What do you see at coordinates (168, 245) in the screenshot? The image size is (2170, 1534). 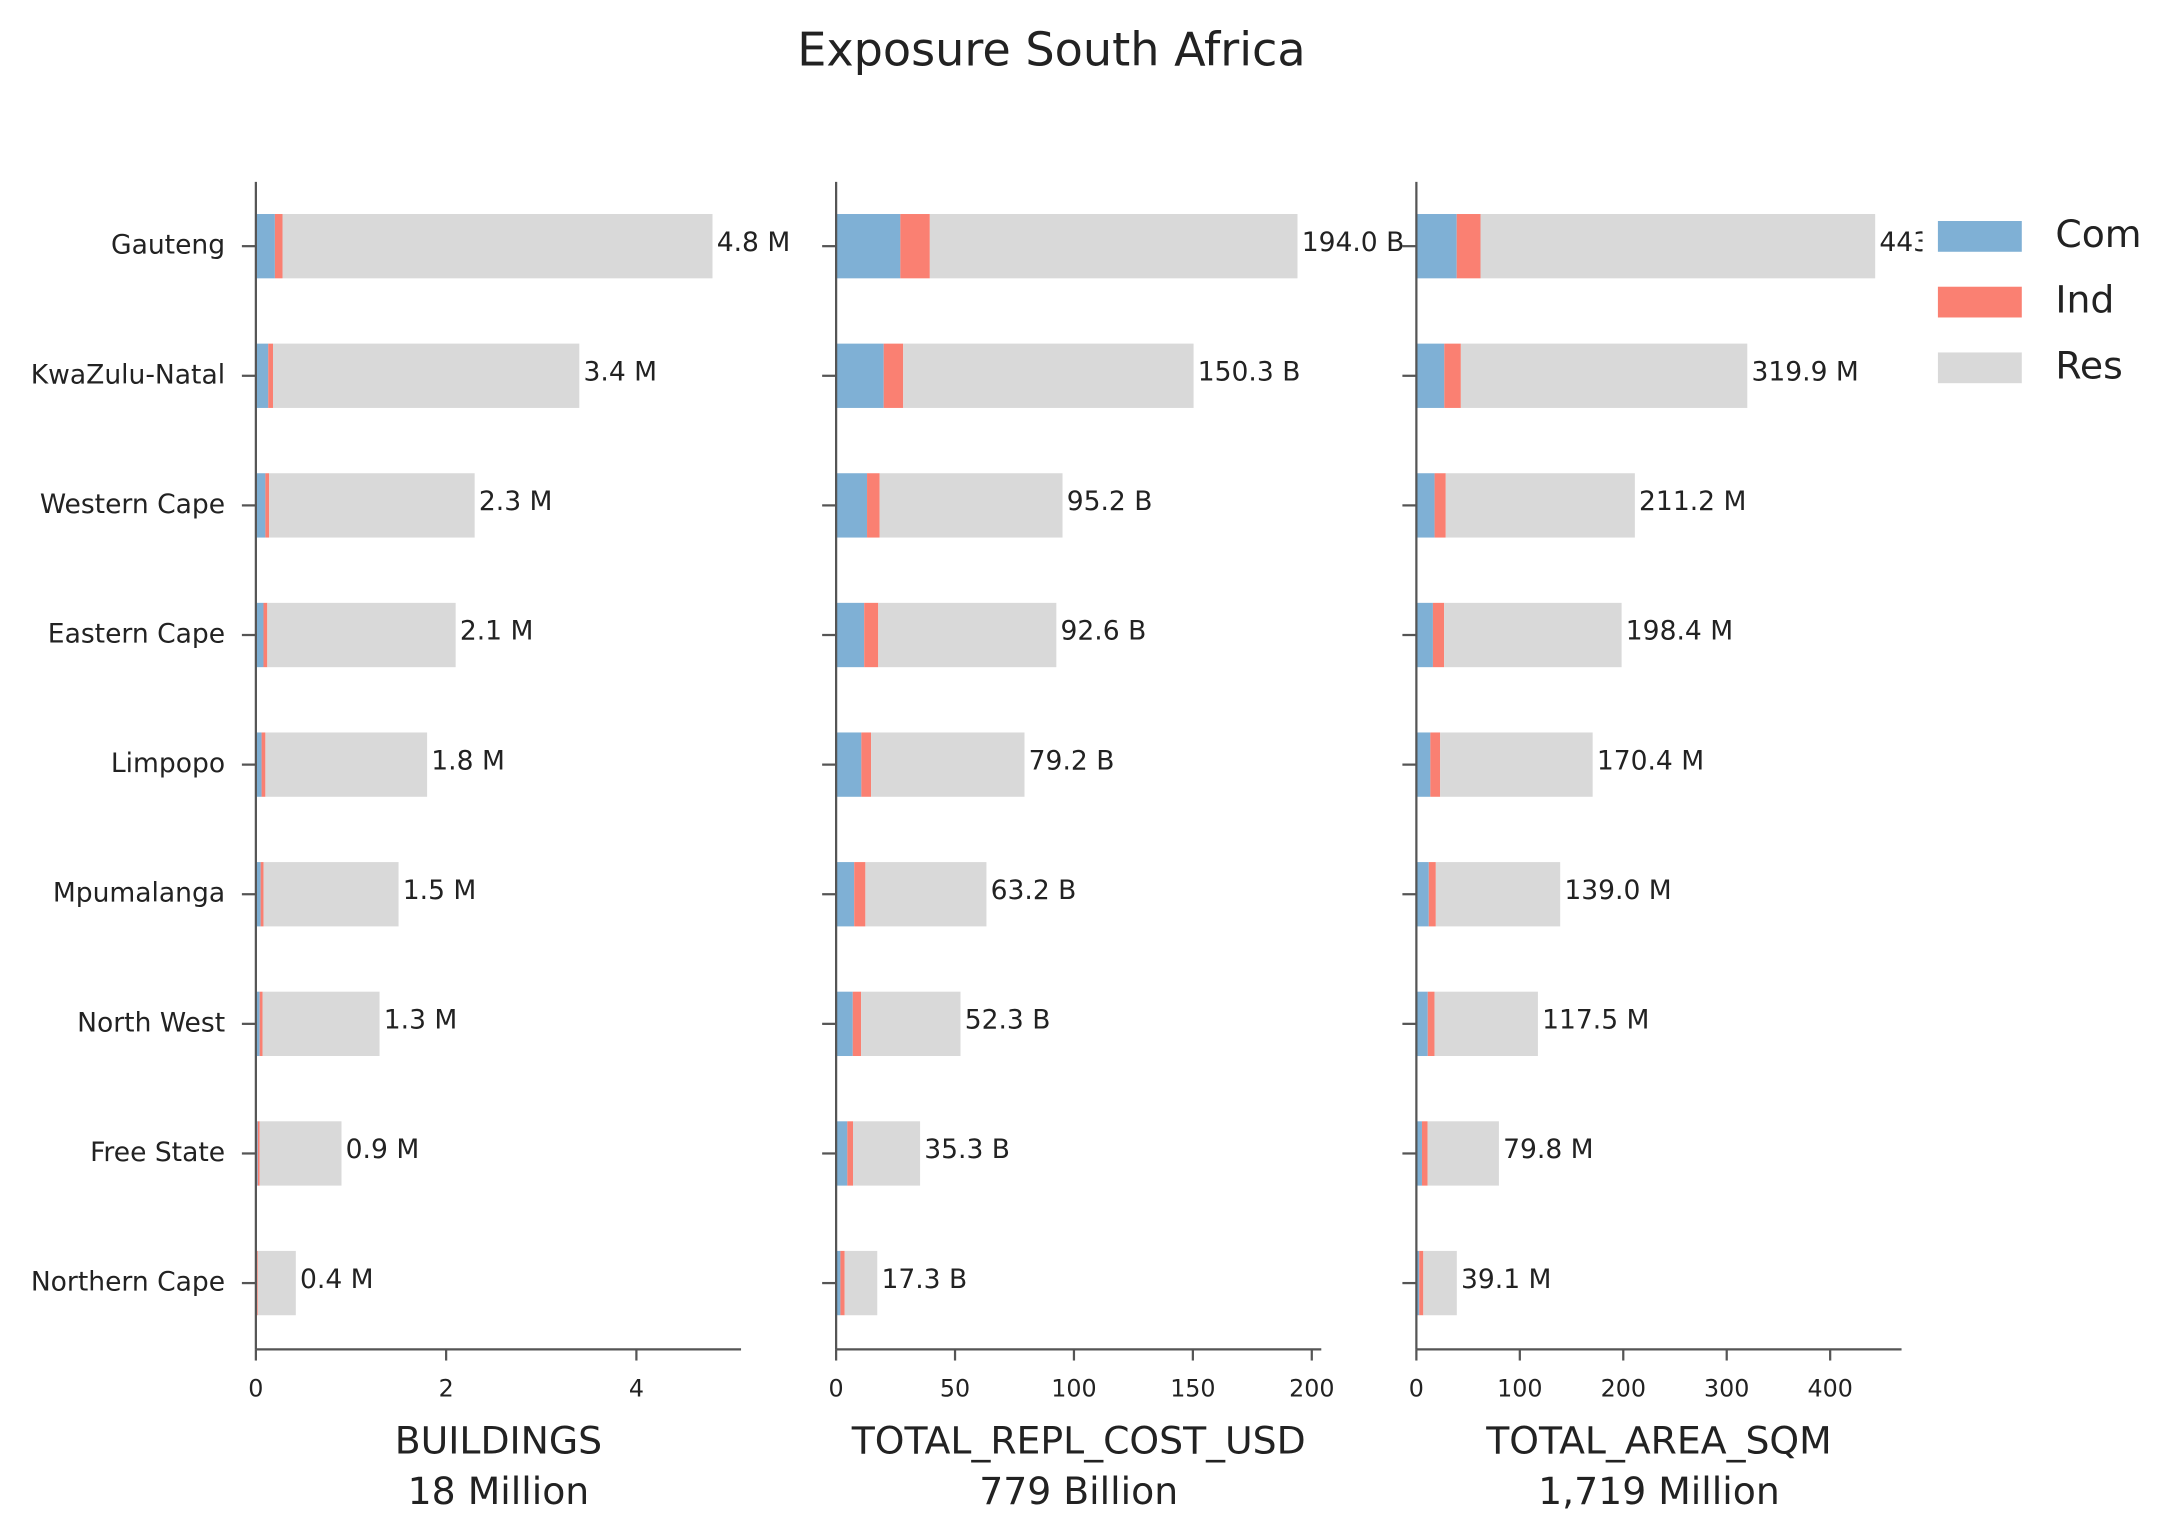 I see `y-tick-label: Gauteng` at bounding box center [168, 245].